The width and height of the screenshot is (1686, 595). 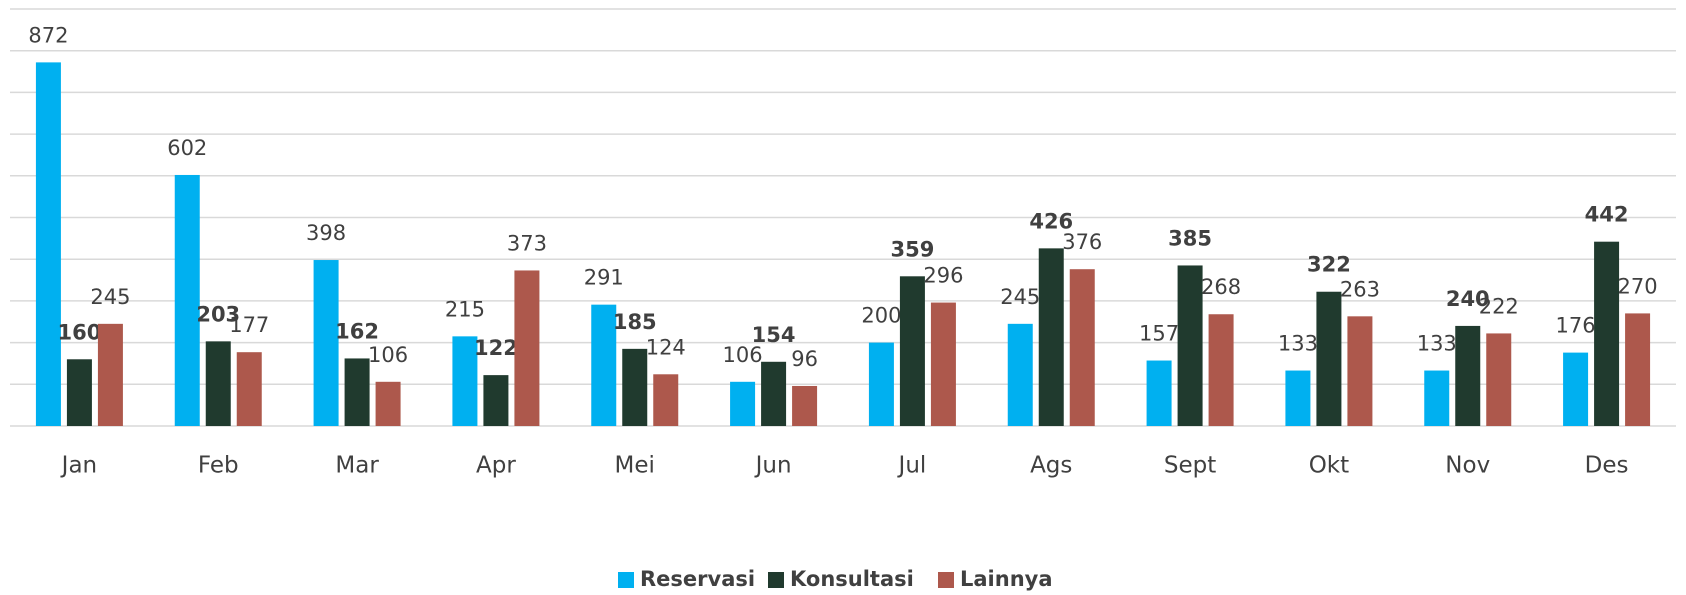 I want to click on x-tick-label: Nov, so click(x=1467, y=466).